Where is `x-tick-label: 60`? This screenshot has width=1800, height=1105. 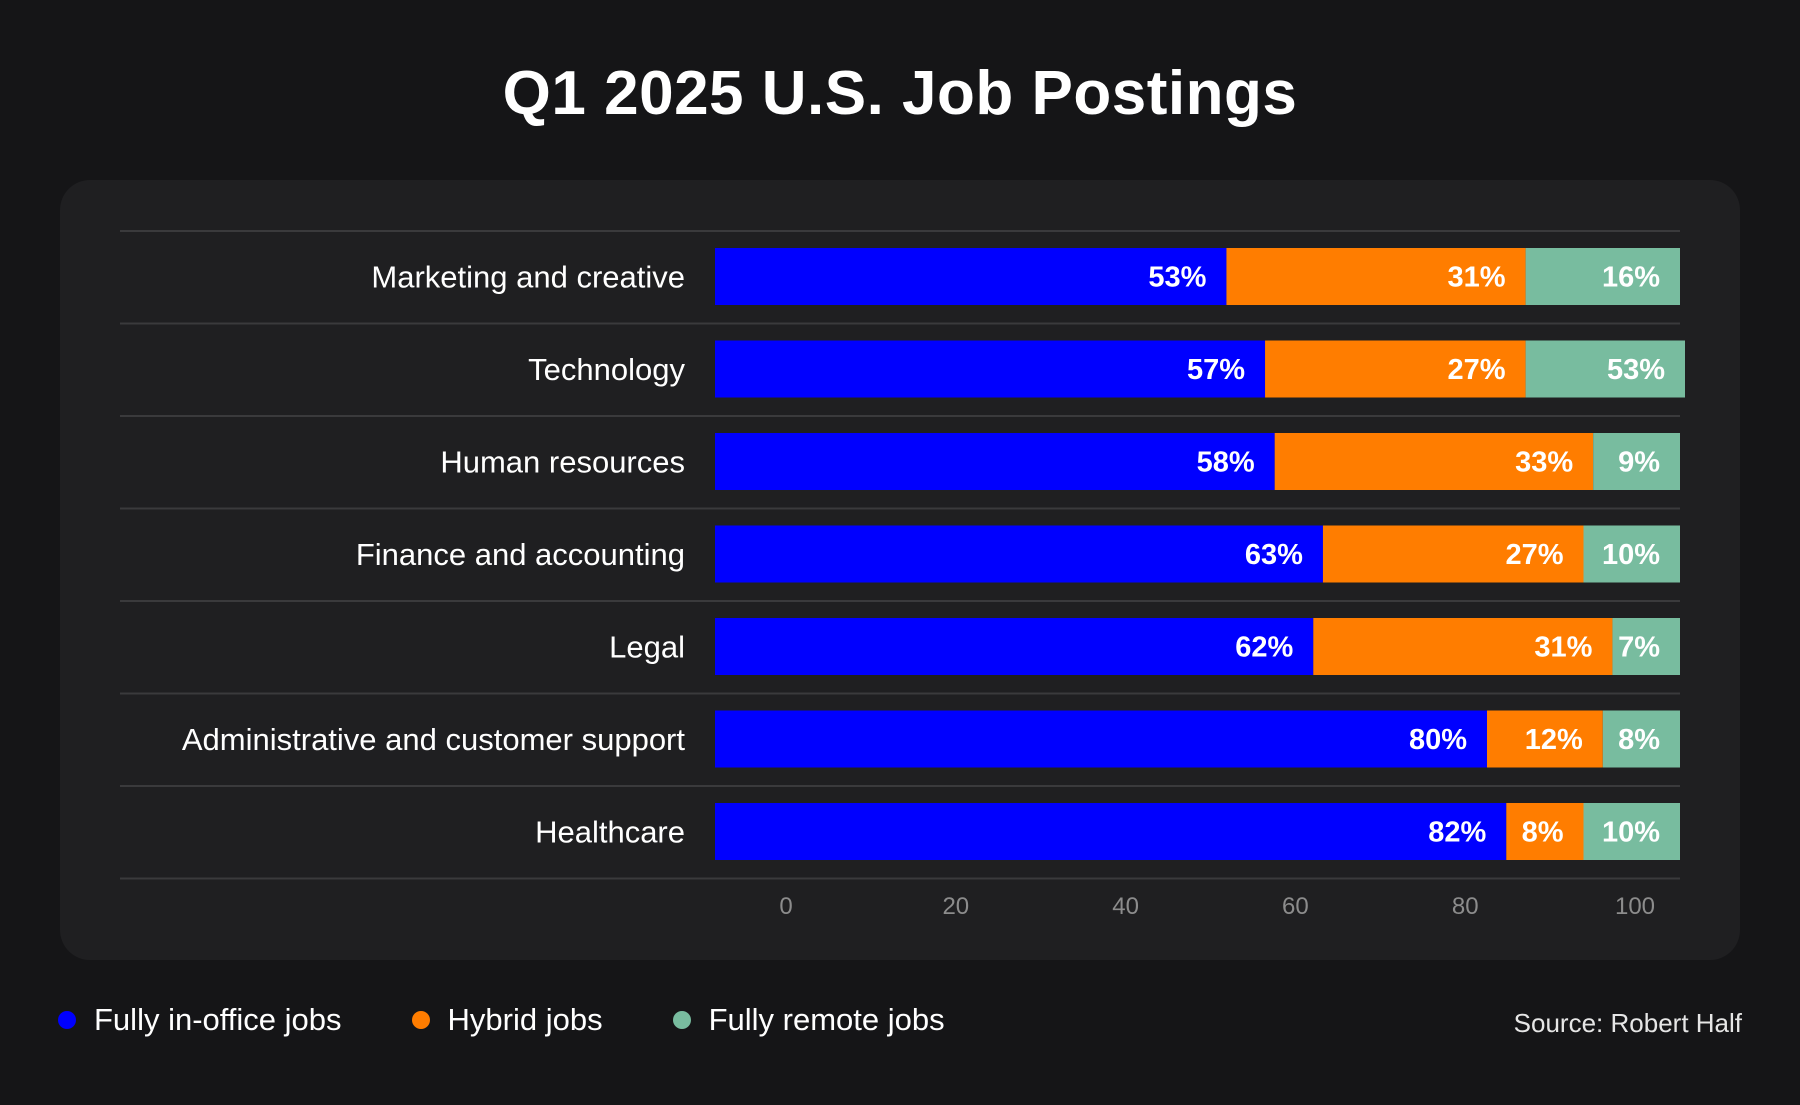
x-tick-label: 60 is located at coordinates (1295, 906).